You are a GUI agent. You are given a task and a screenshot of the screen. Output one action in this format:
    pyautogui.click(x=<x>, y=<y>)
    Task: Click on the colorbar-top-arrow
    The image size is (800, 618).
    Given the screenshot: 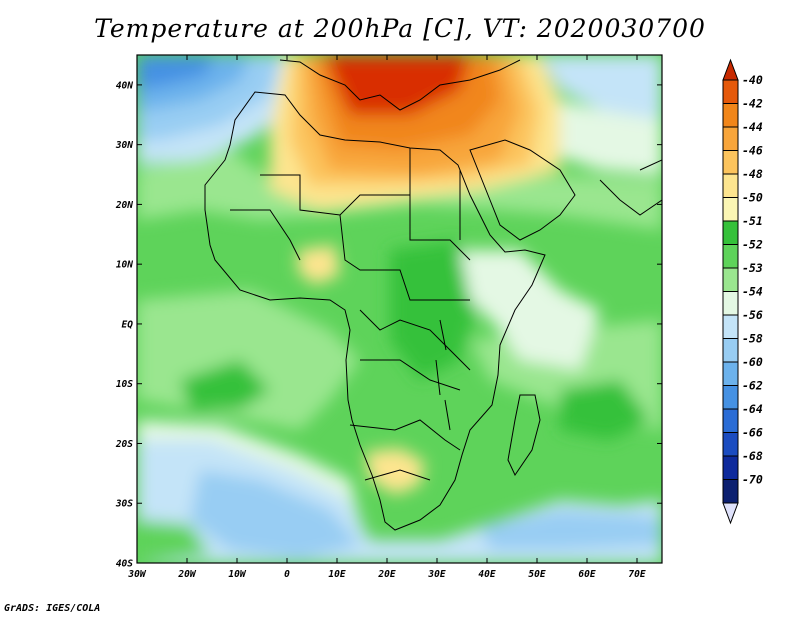 What is the action you would take?
    pyautogui.click(x=730, y=69)
    